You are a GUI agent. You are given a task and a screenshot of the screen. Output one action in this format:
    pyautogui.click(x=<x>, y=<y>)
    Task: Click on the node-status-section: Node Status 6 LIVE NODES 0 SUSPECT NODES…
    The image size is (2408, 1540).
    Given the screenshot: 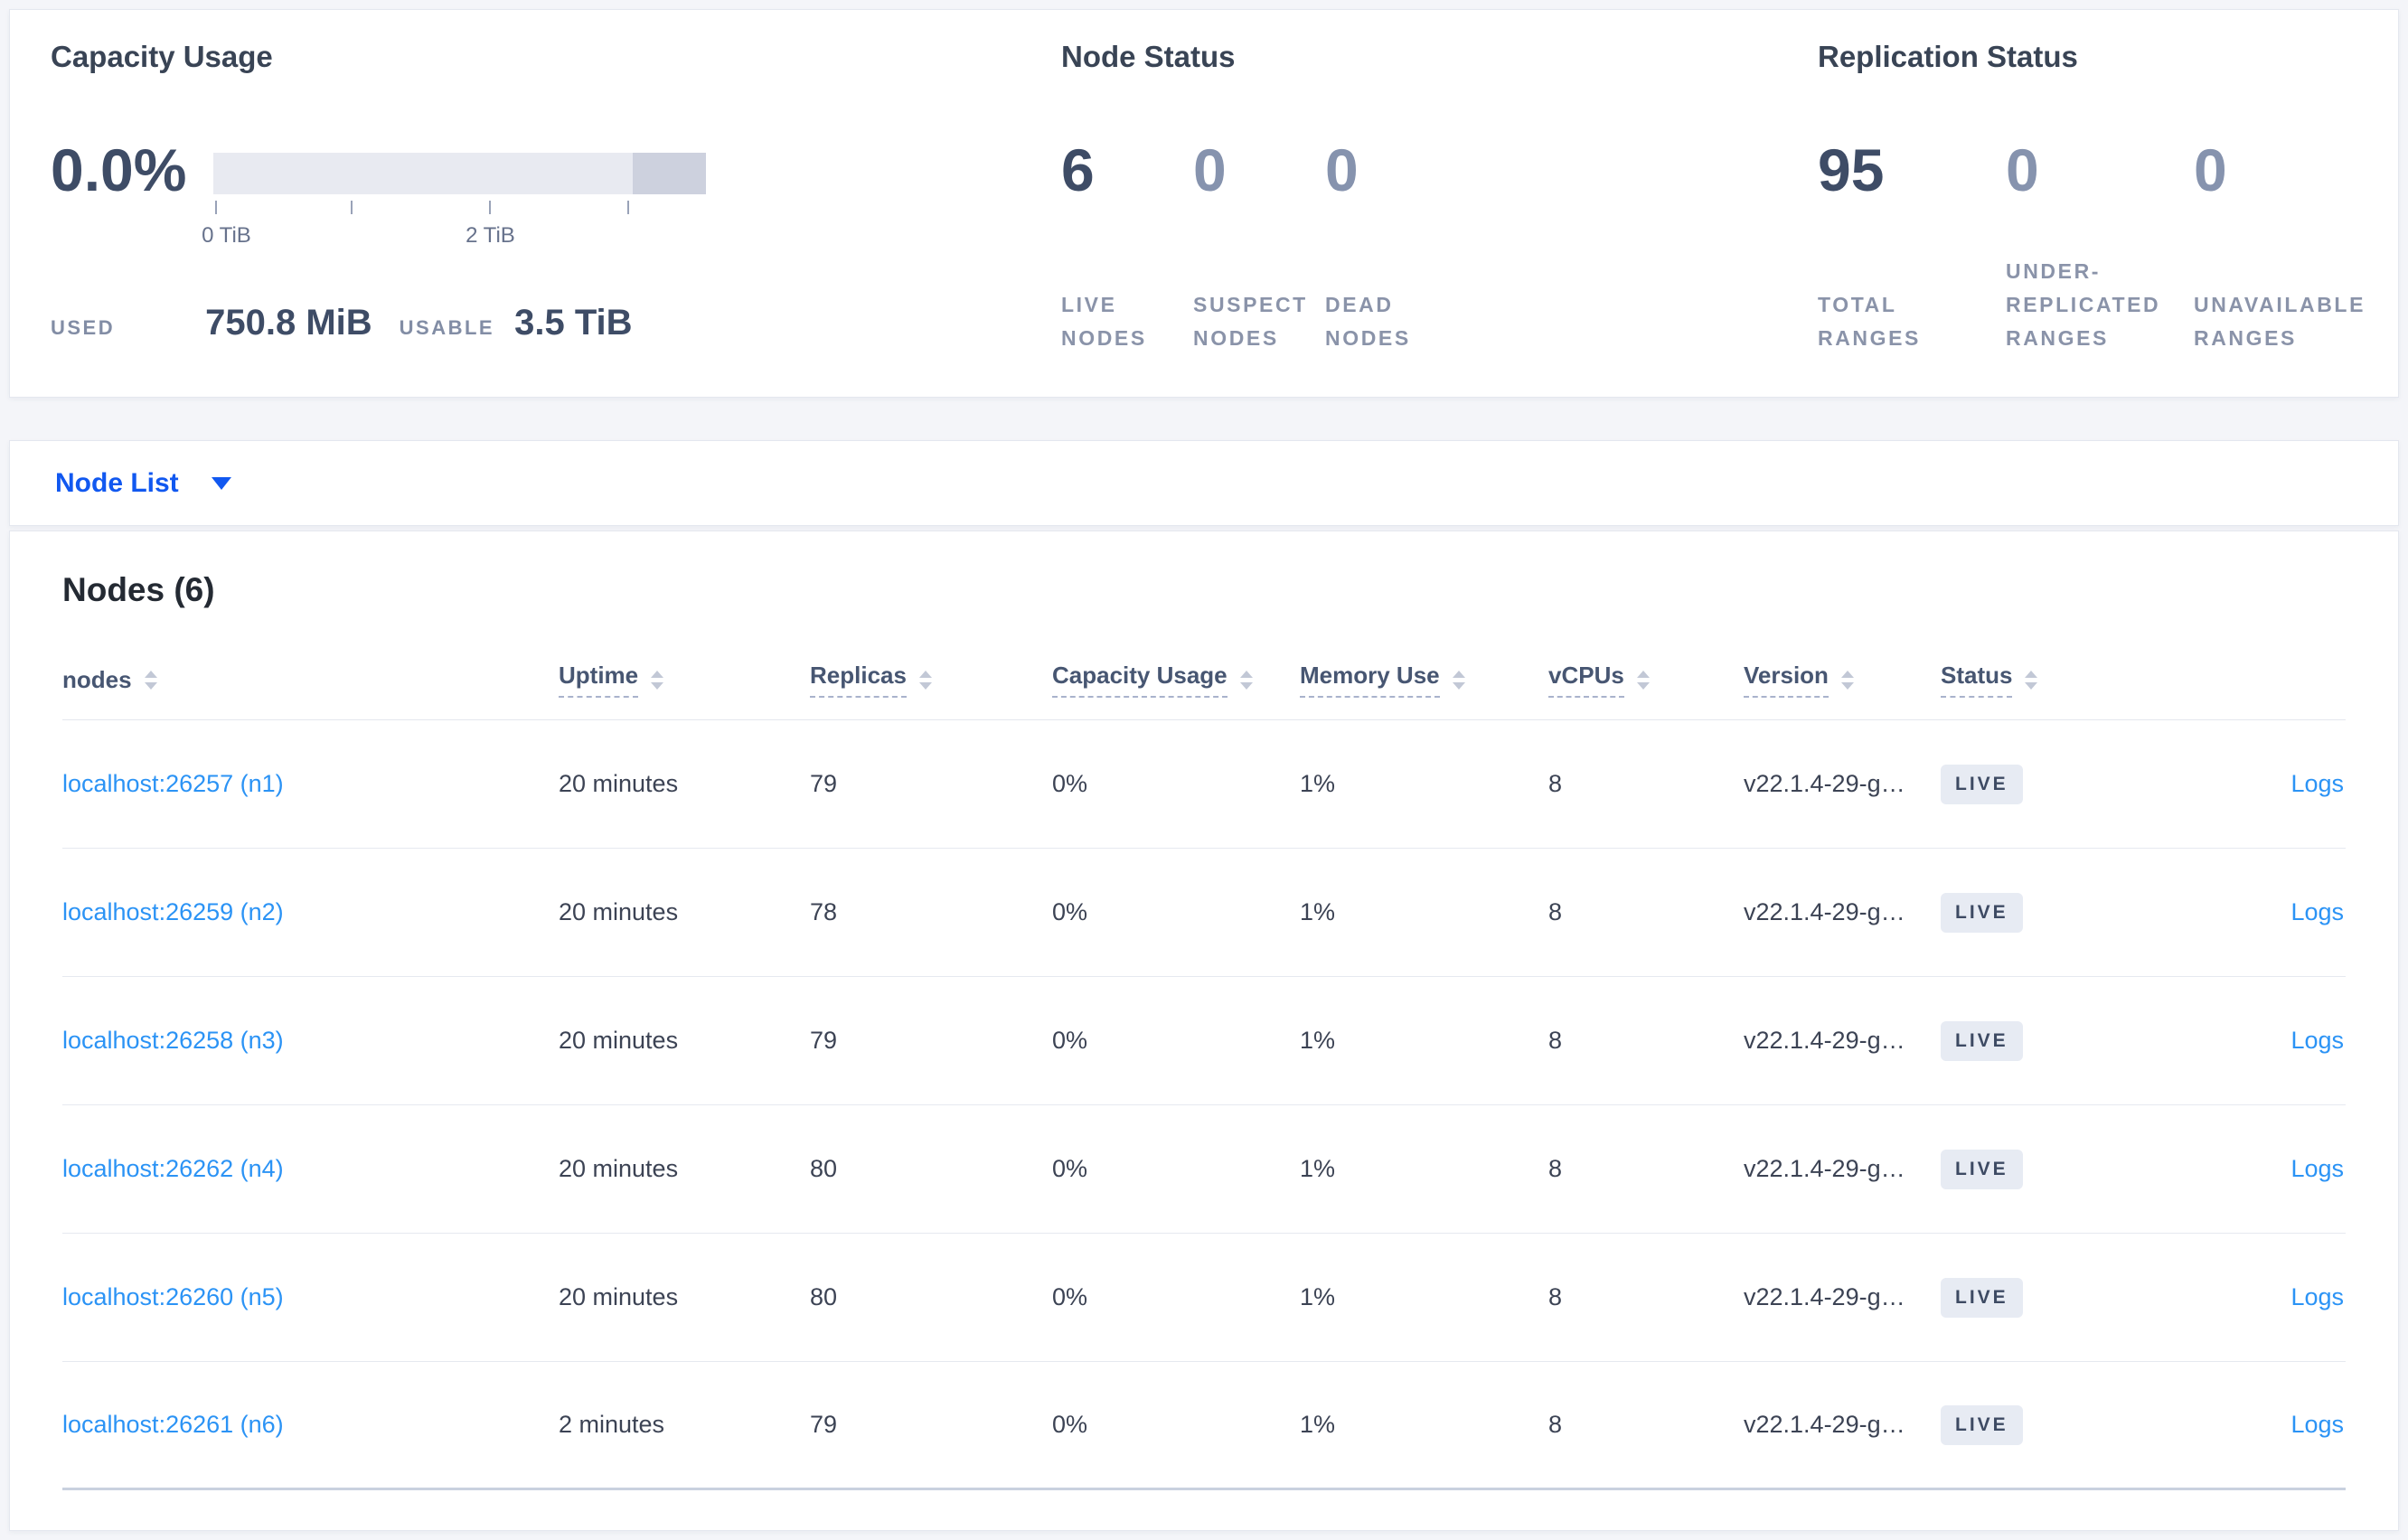 What is the action you would take?
    pyautogui.click(x=1259, y=196)
    